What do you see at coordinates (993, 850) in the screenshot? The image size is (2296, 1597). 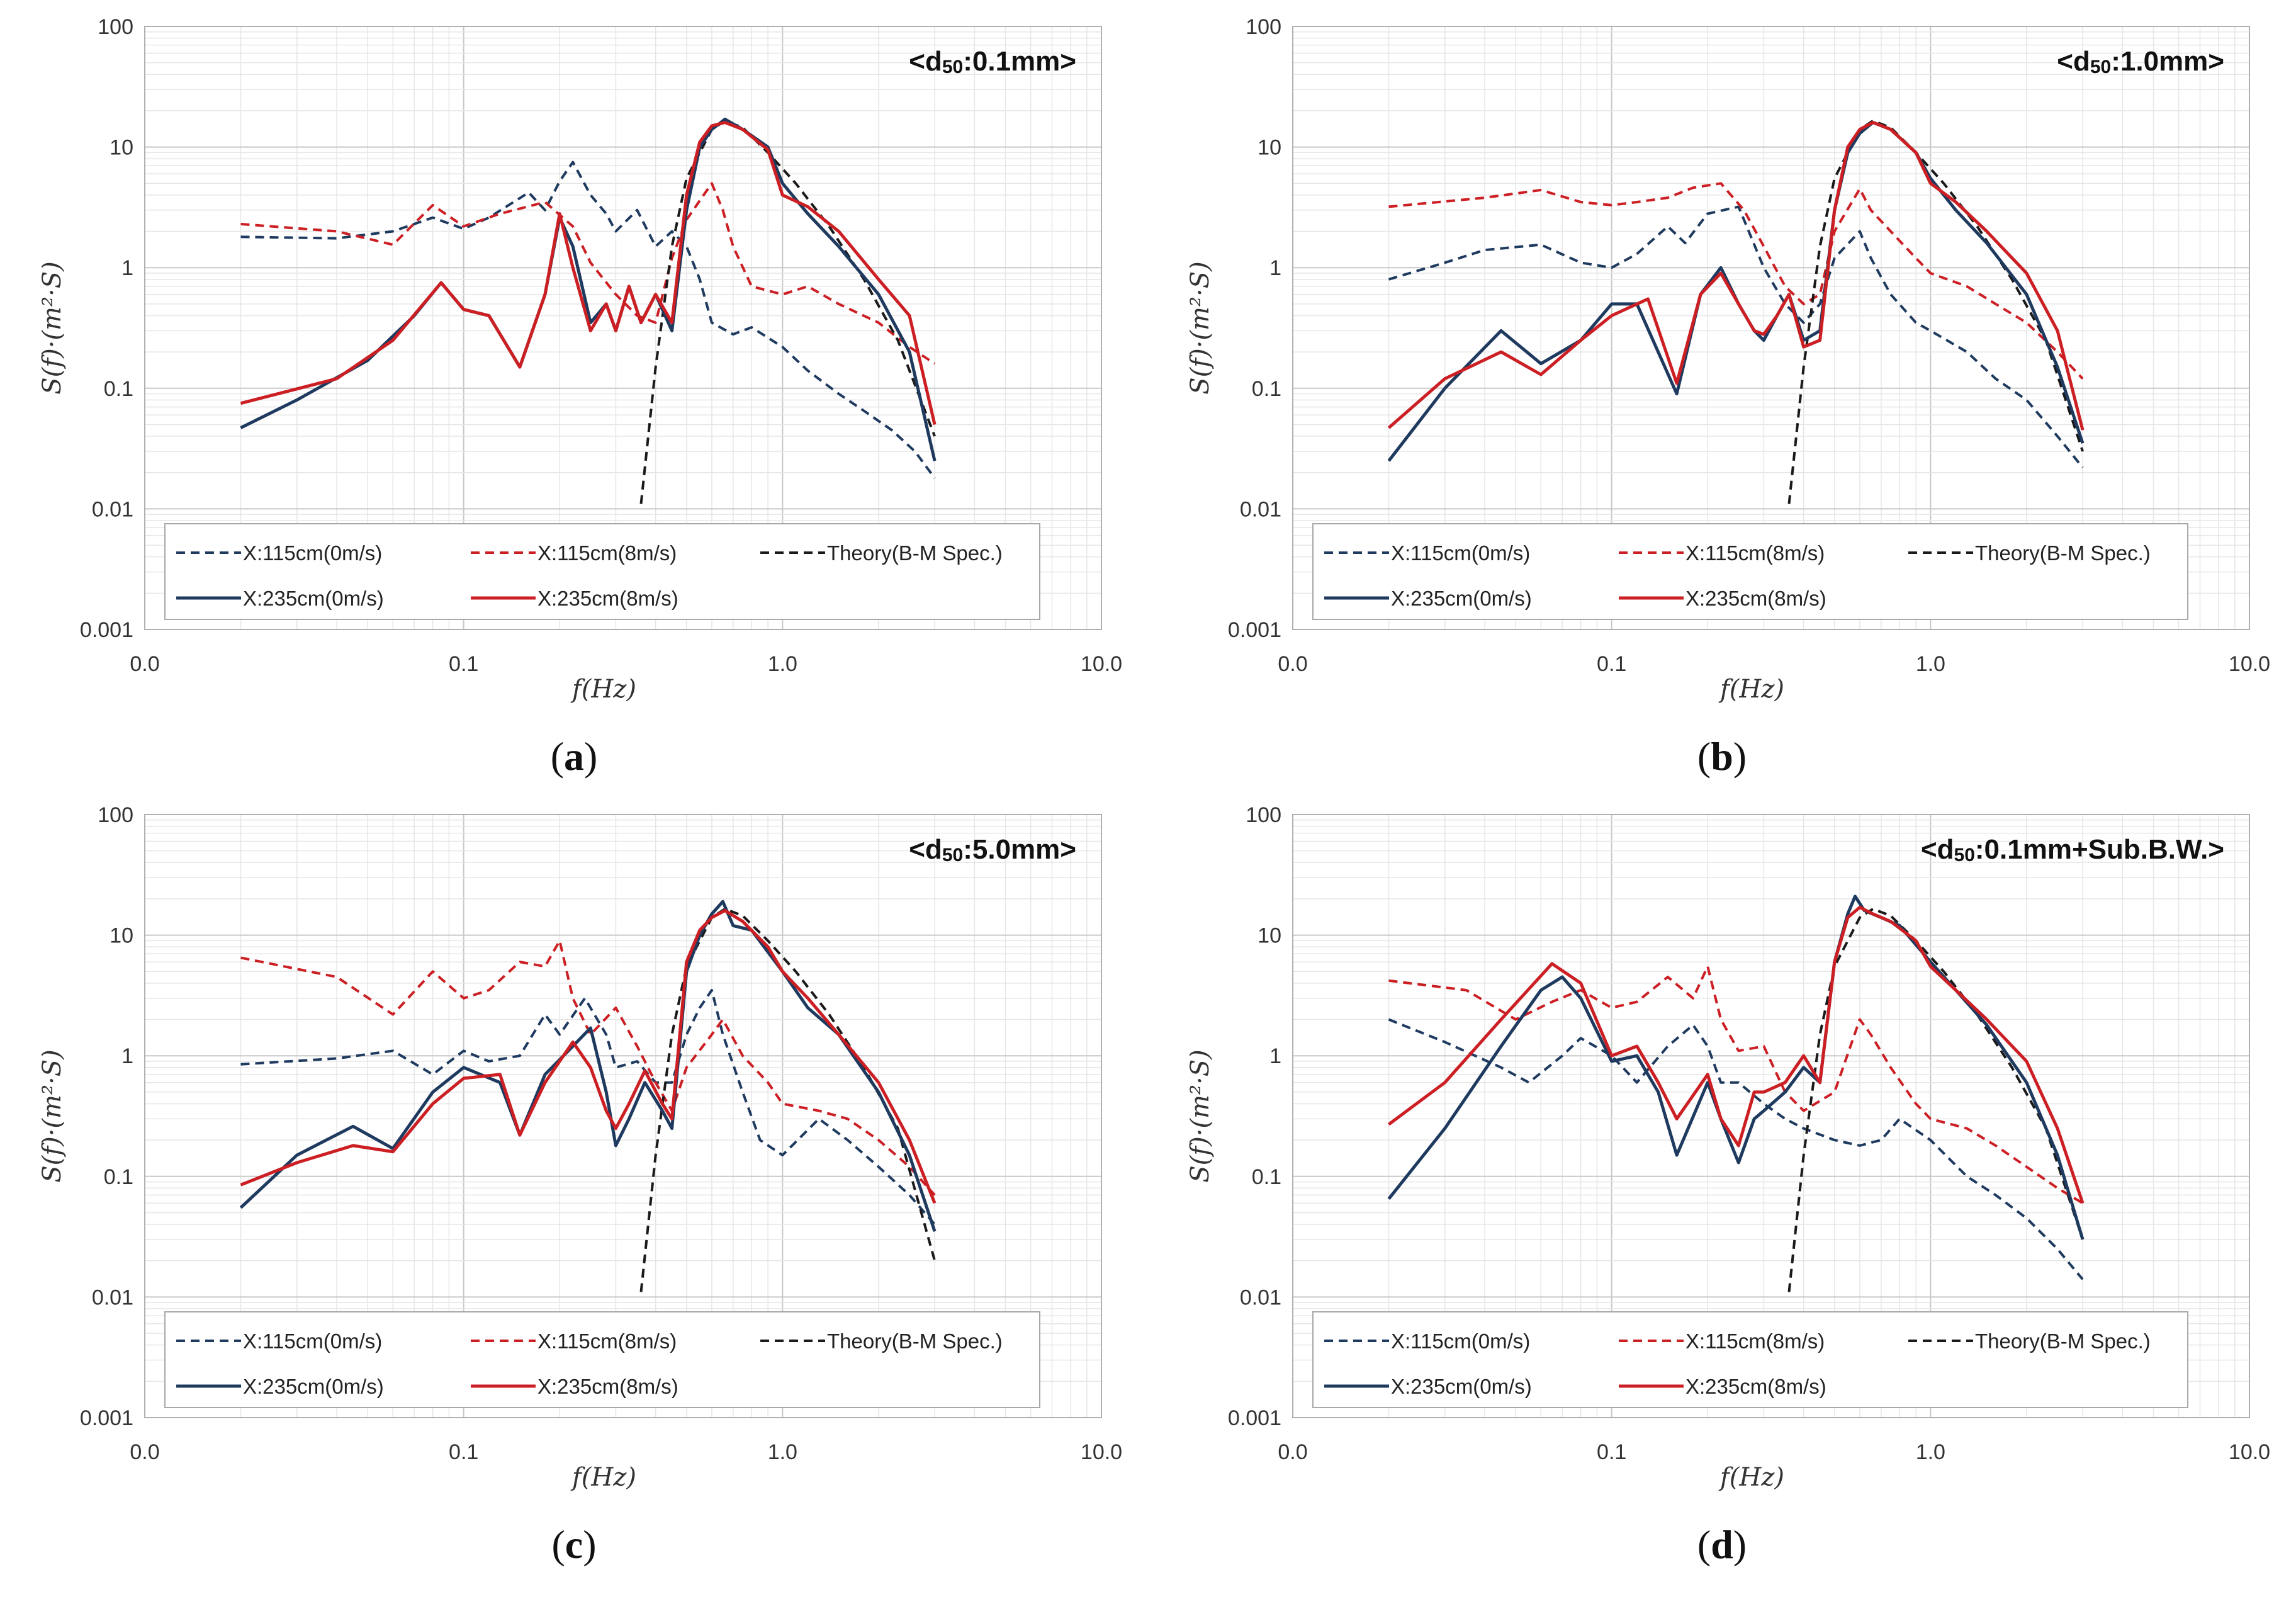 I see `chart-title: <d50:5.0mm>` at bounding box center [993, 850].